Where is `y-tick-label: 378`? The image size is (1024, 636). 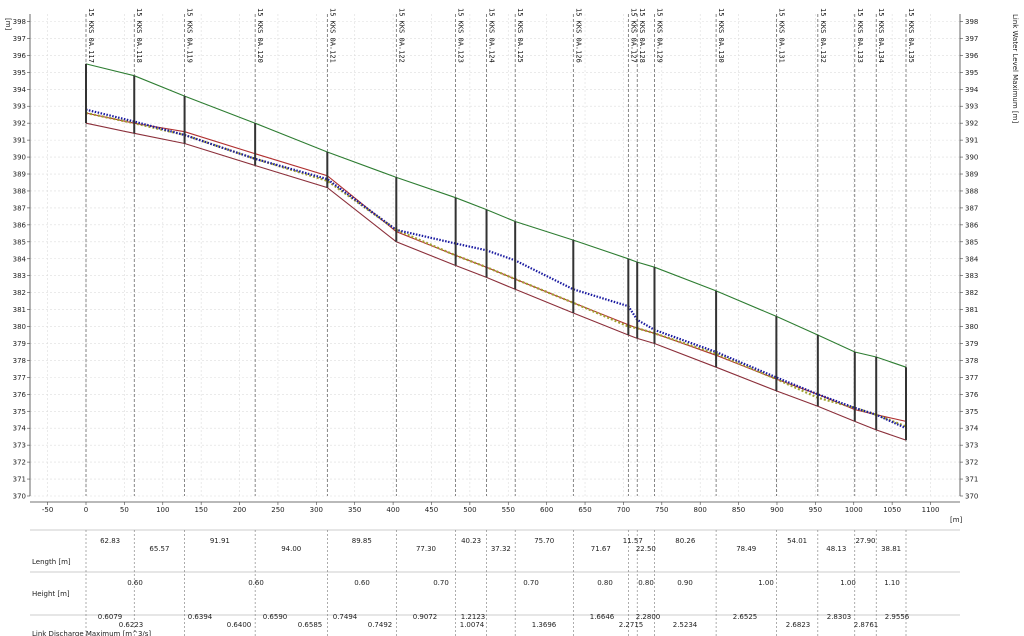 y-tick-label: 378 is located at coordinates (19, 361).